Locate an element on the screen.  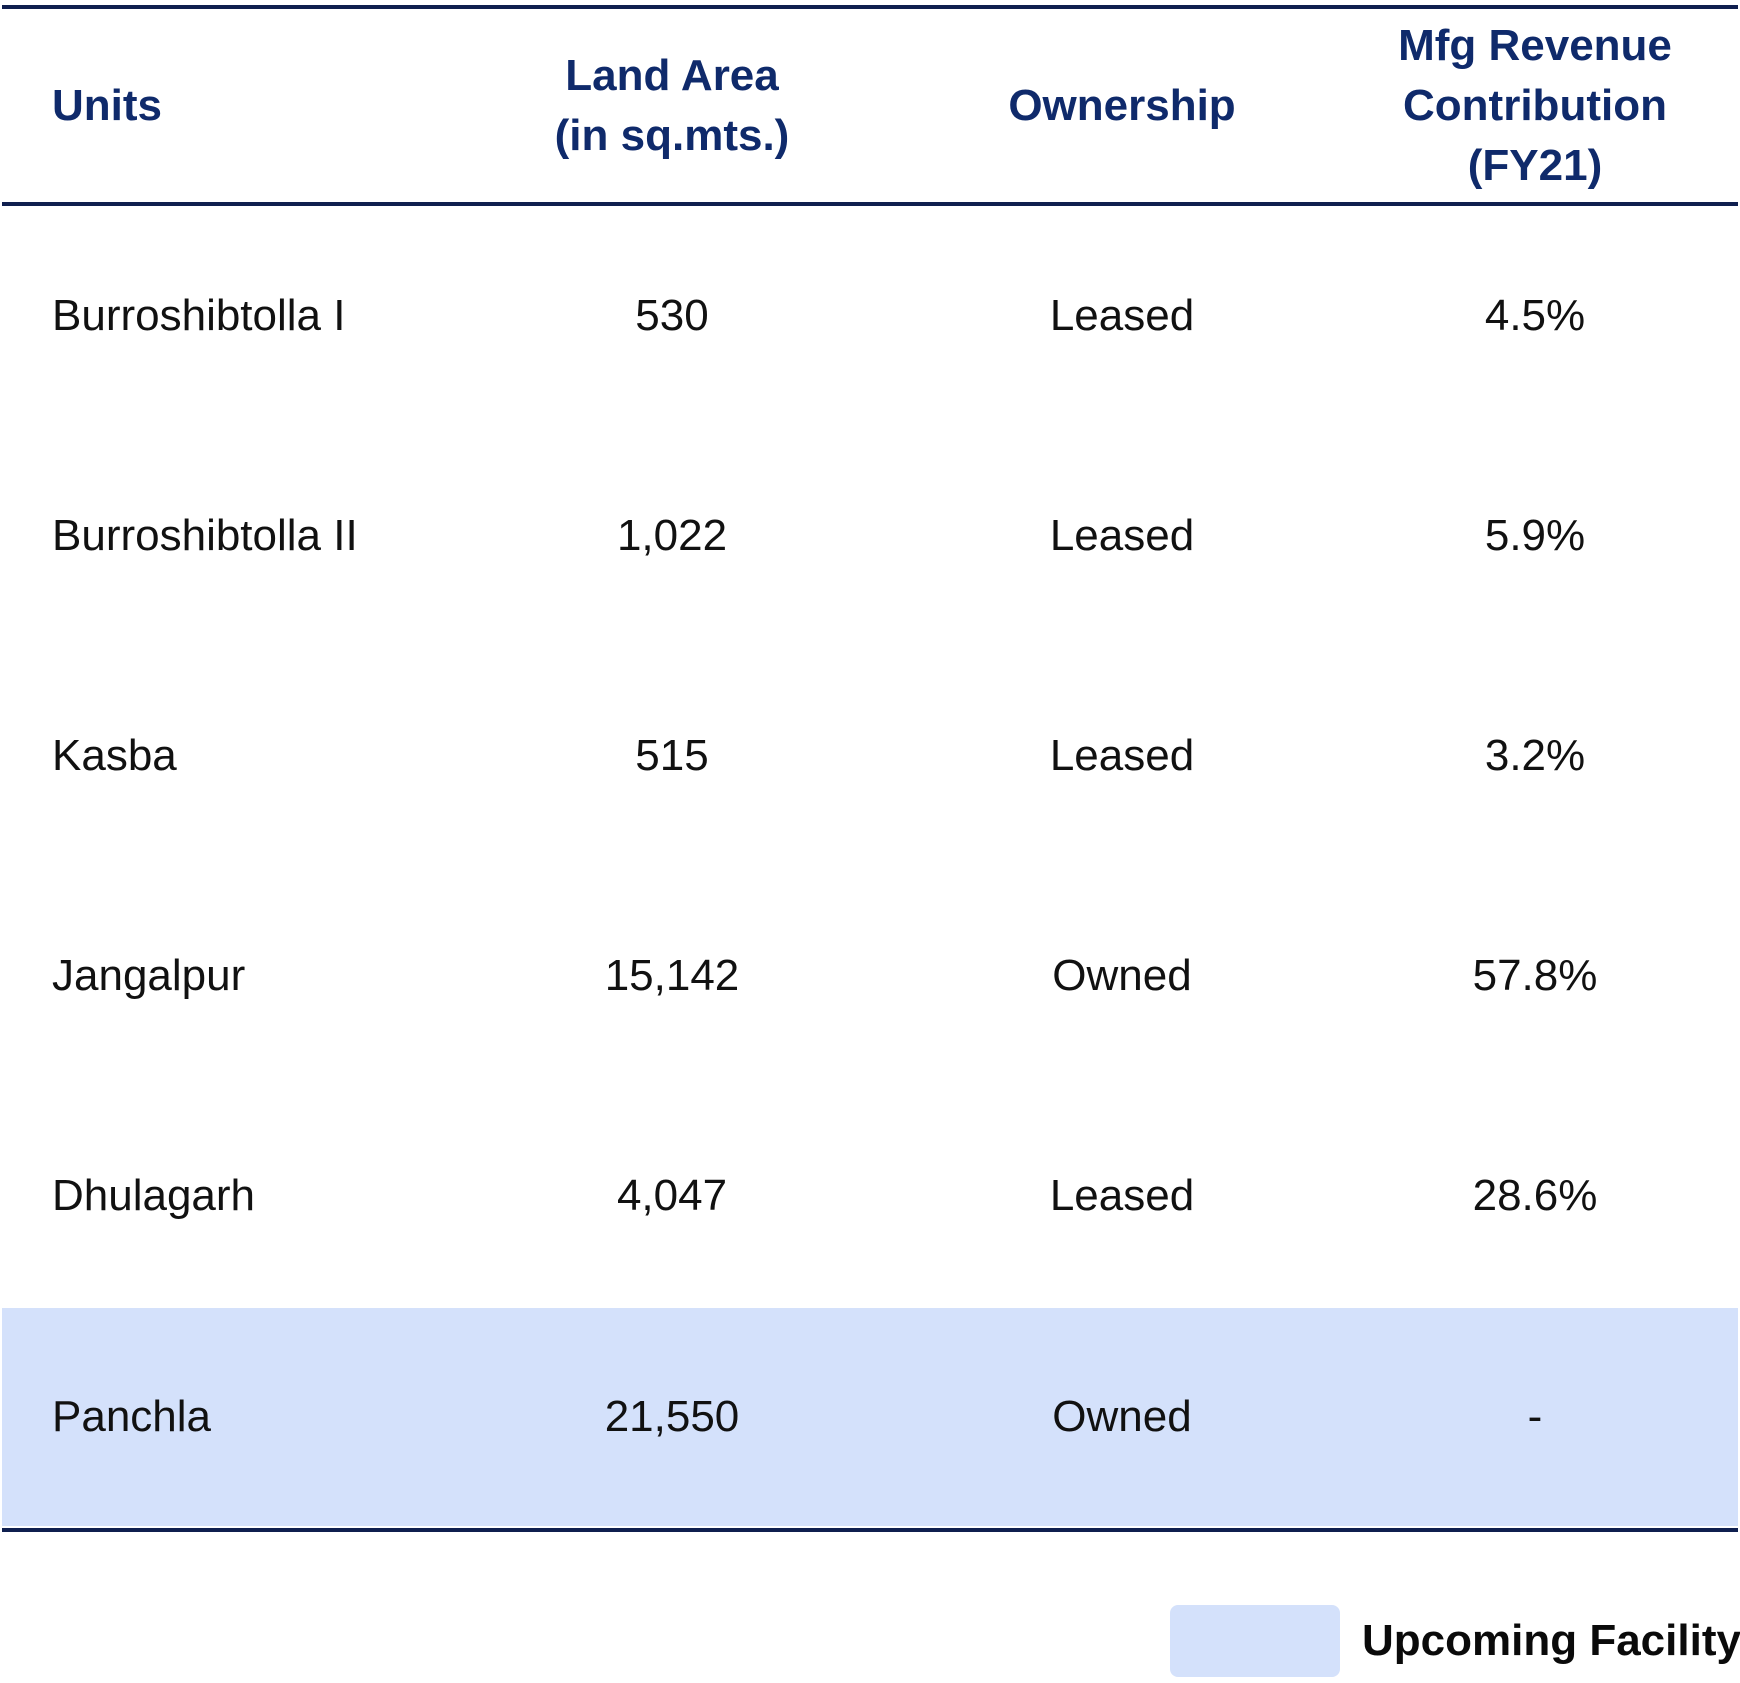
cell-land-area: 21,550 is located at coordinates (672, 1416).